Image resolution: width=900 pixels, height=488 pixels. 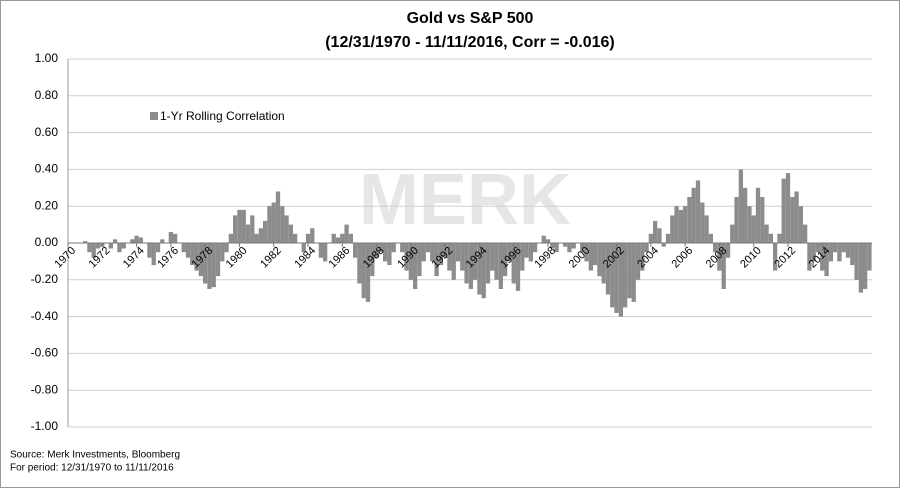 What do you see at coordinates (45, 316) in the screenshot?
I see `y-tick-label: -0.40` at bounding box center [45, 316].